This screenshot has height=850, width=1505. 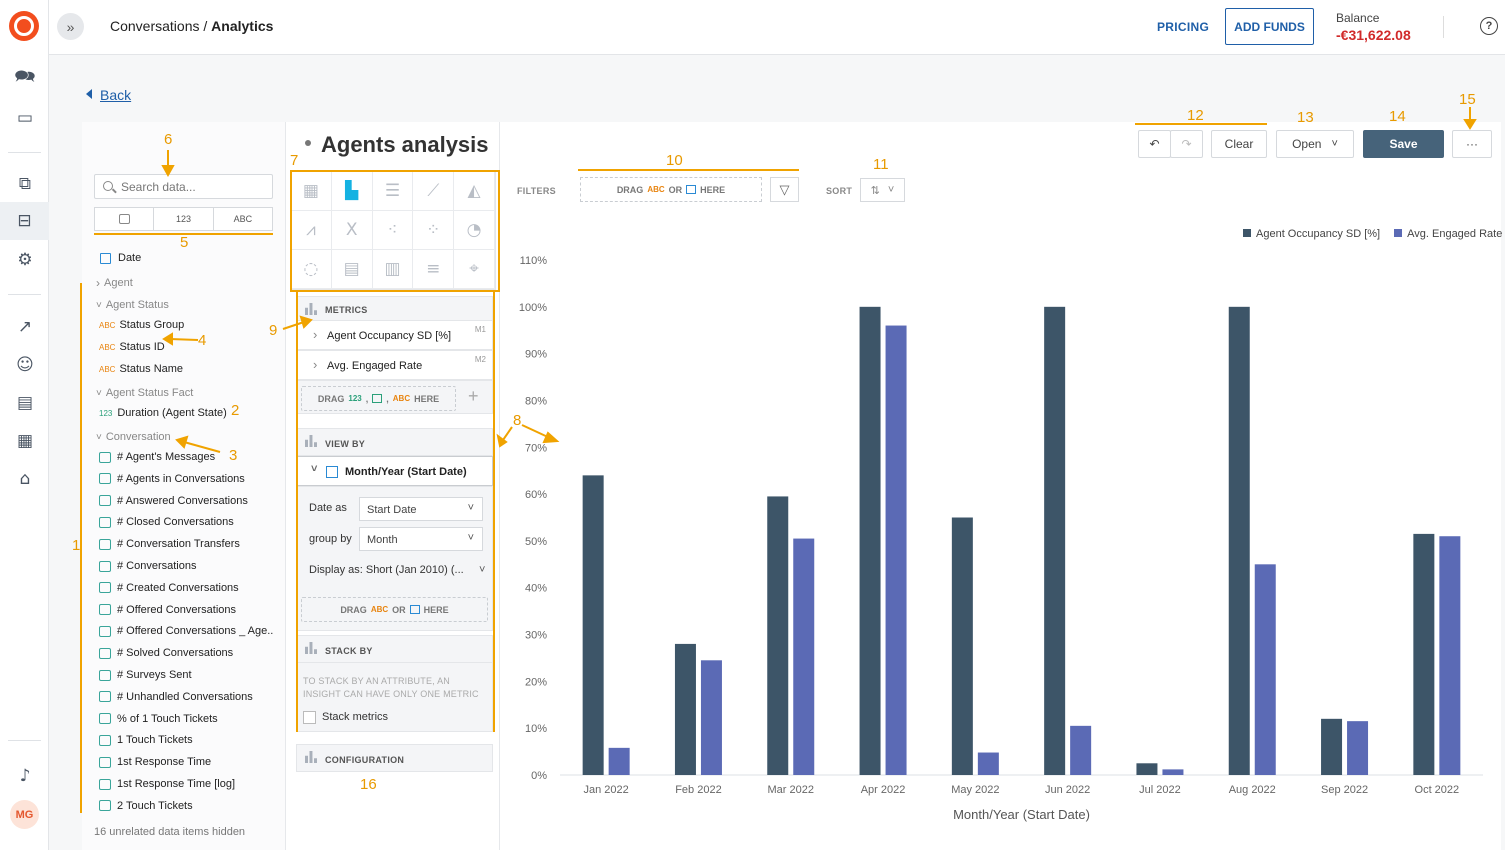 What do you see at coordinates (1183, 27) in the screenshot?
I see `pricing-link: PRICING` at bounding box center [1183, 27].